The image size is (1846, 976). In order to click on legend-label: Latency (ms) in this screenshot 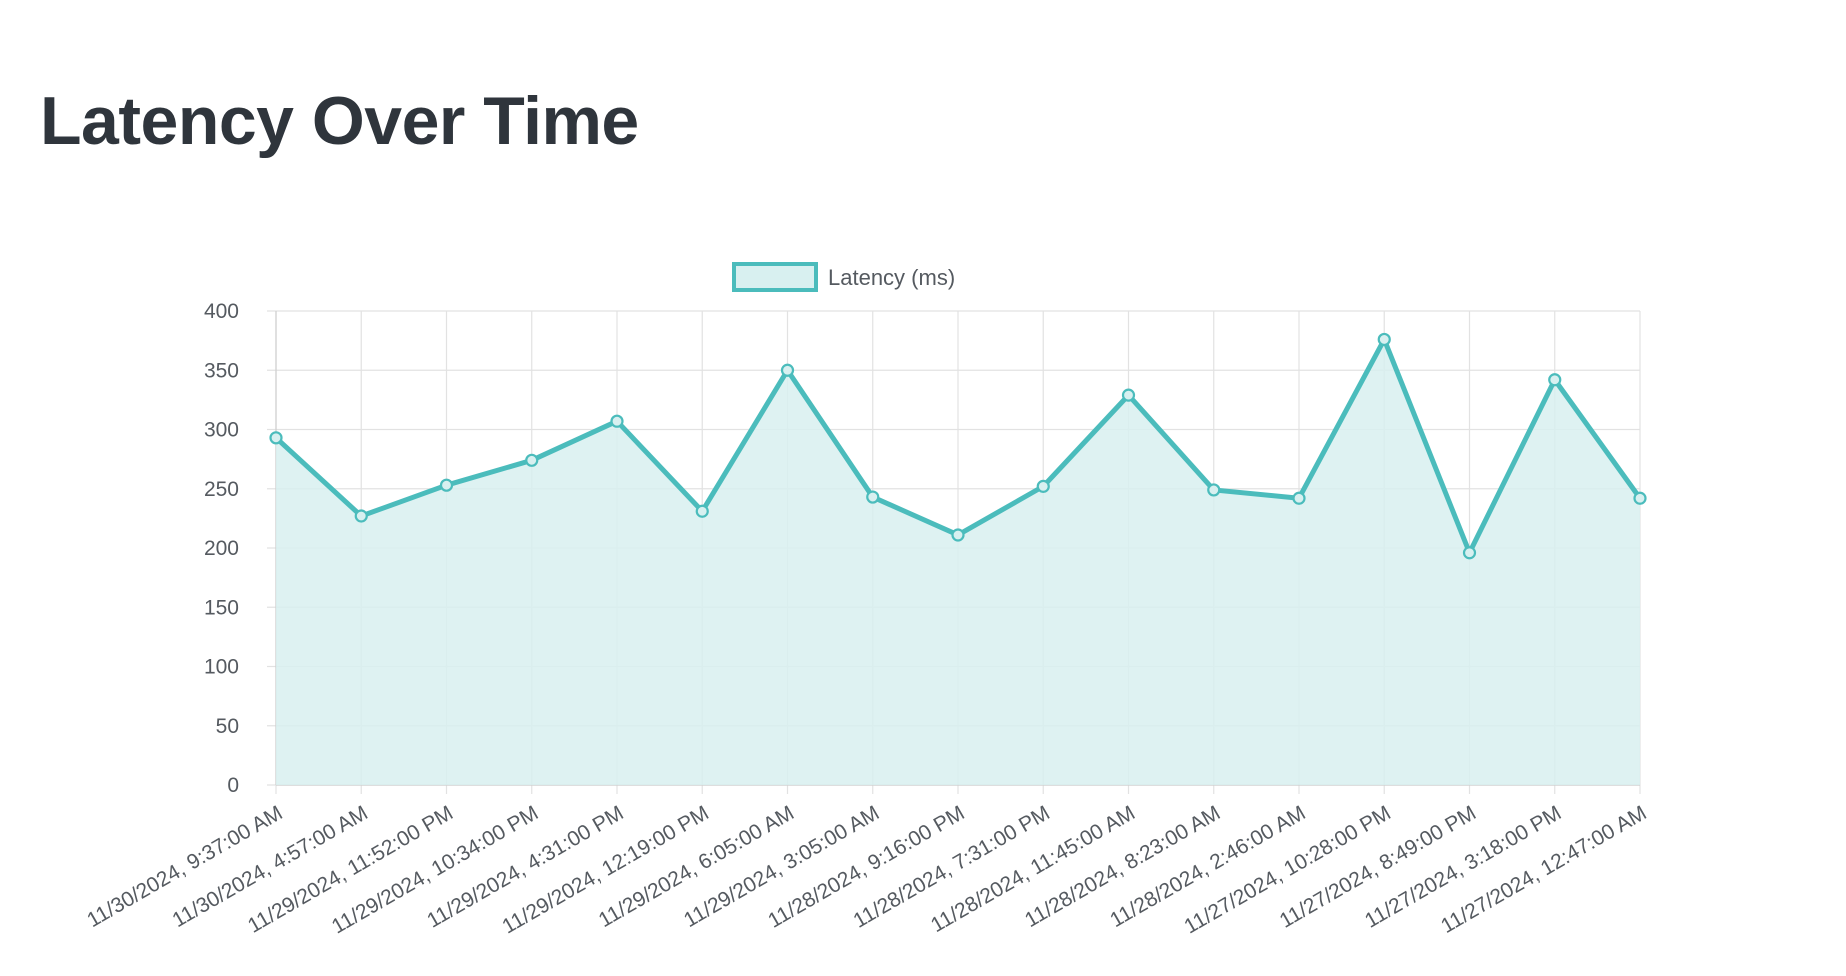, I will do `click(891, 277)`.